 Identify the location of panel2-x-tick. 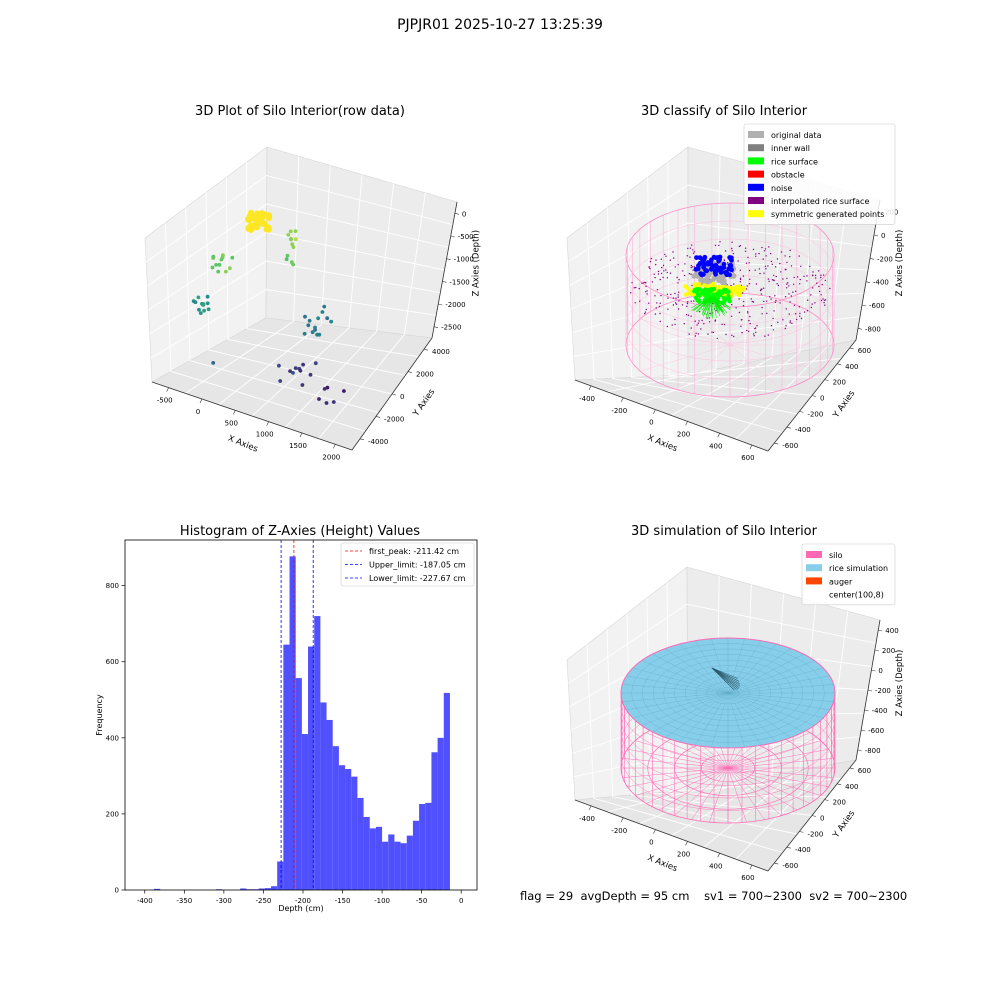
(622, 399).